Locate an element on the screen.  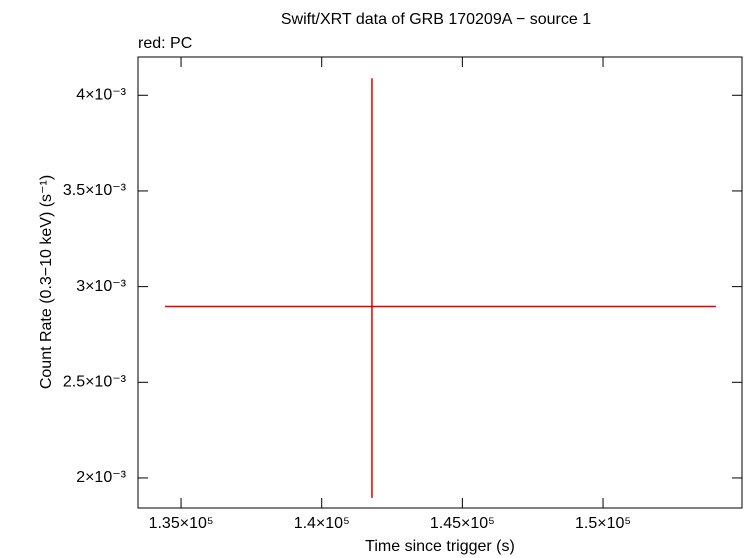
chart-title: Swift/XRT data of GRB 170209A − source 1 is located at coordinates (436, 19).